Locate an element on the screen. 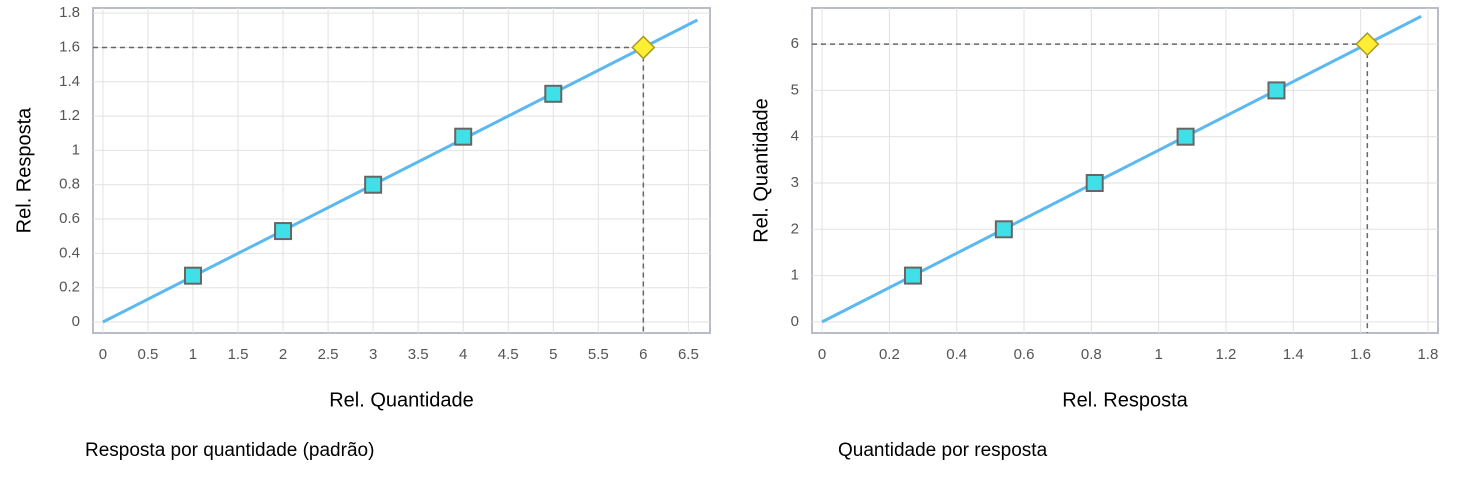 This screenshot has height=480, width=1477. x-tick-label: 5.5 is located at coordinates (598, 354).